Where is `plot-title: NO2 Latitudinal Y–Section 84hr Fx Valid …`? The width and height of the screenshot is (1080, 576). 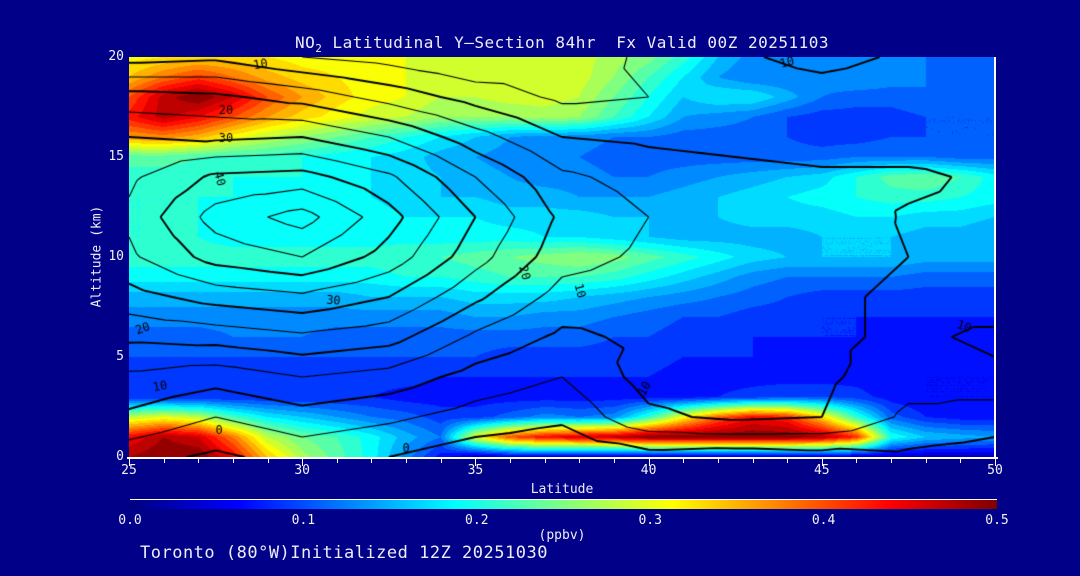 plot-title: NO2 Latitudinal Y–Section 84hr Fx Valid … is located at coordinates (562, 44).